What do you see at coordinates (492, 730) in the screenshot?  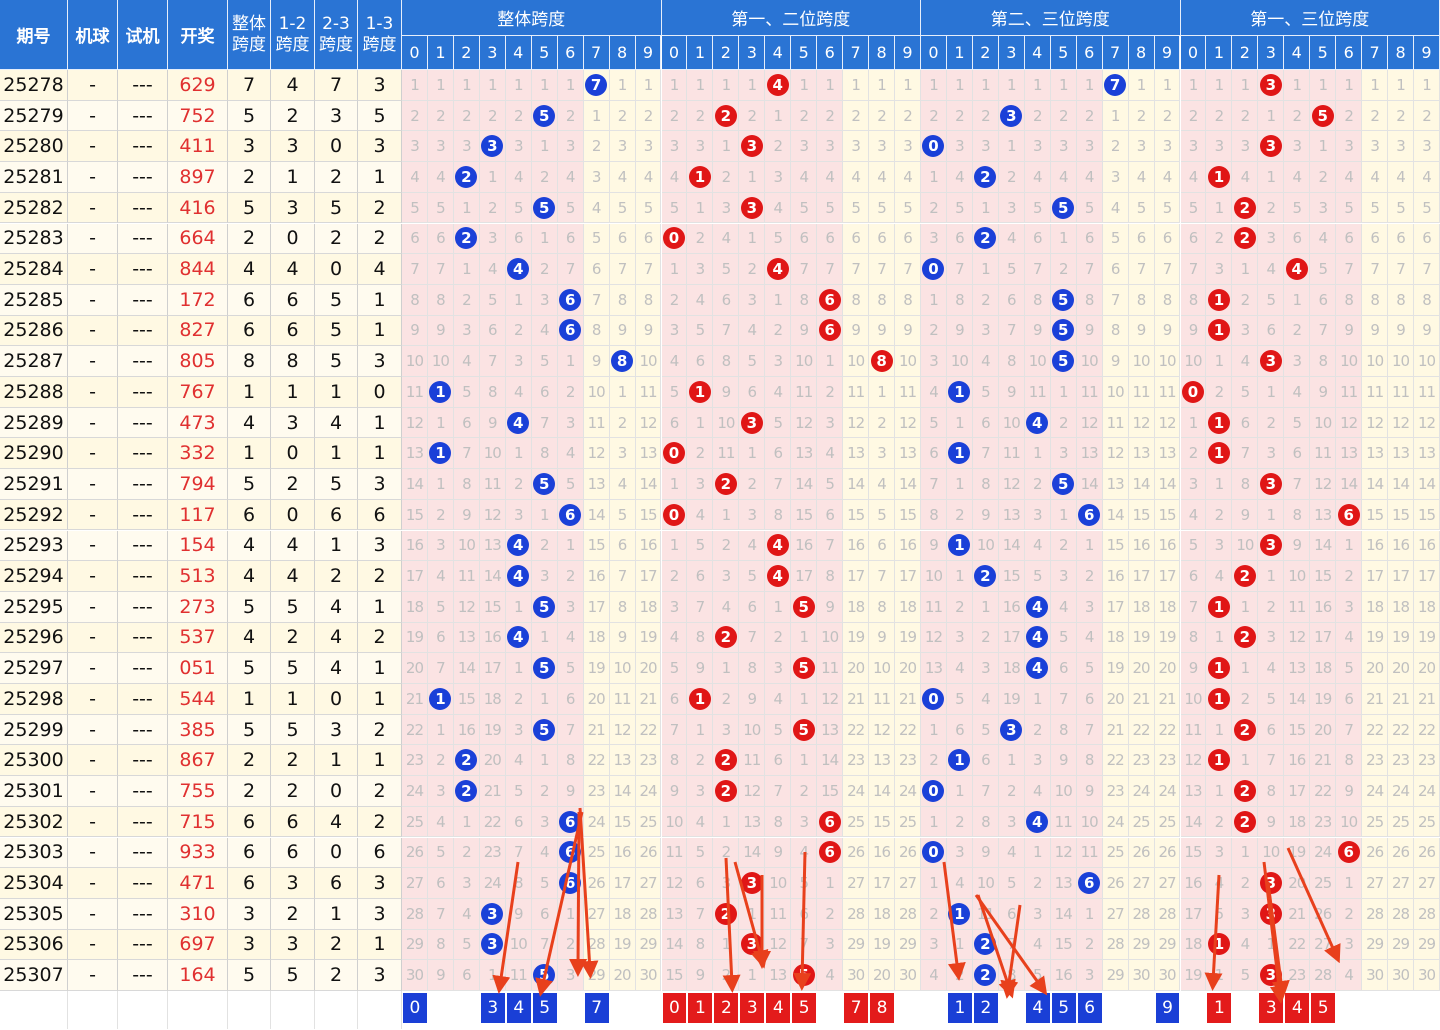 I see `miss-cell: 19` at bounding box center [492, 730].